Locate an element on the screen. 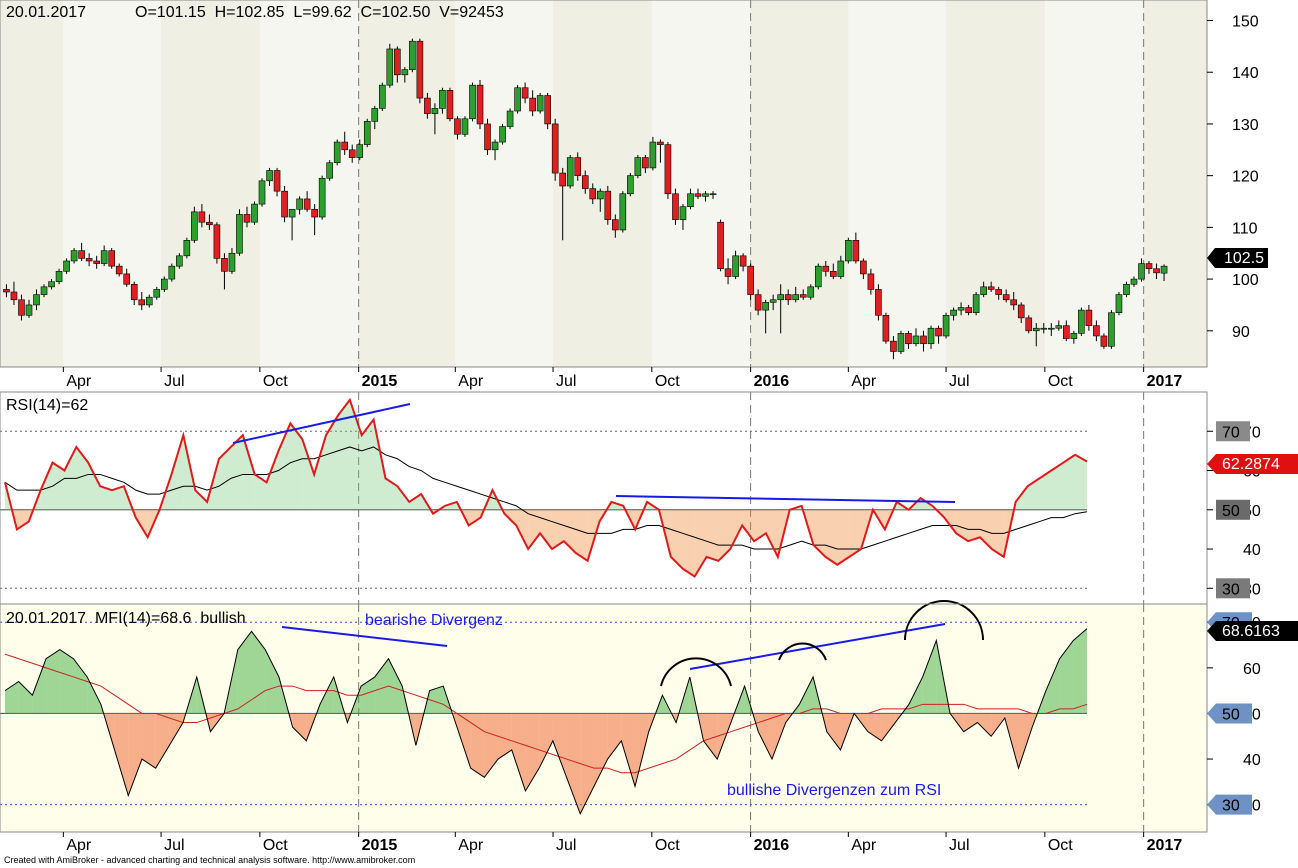 The width and height of the screenshot is (1298, 868). level-tag-label: 30 is located at coordinates (1231, 589).